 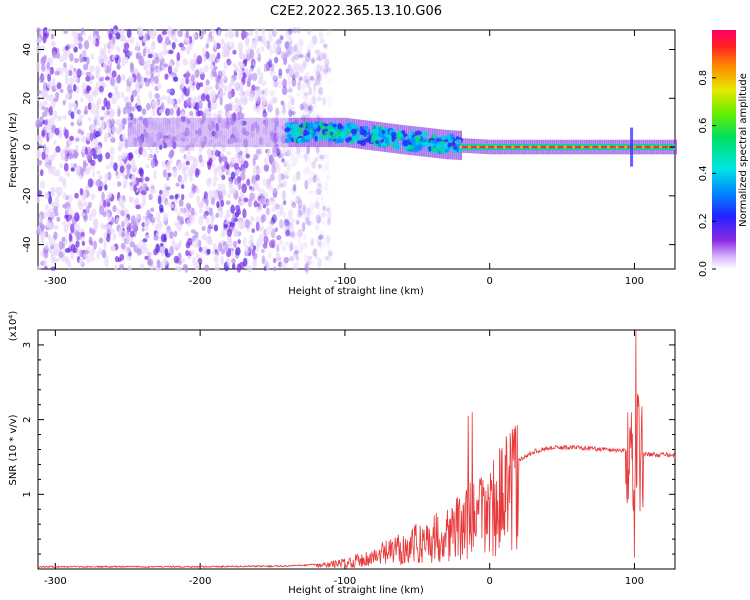 What do you see at coordinates (27, 49) in the screenshot?
I see `spectrogram-ytick-label: 40` at bounding box center [27, 49].